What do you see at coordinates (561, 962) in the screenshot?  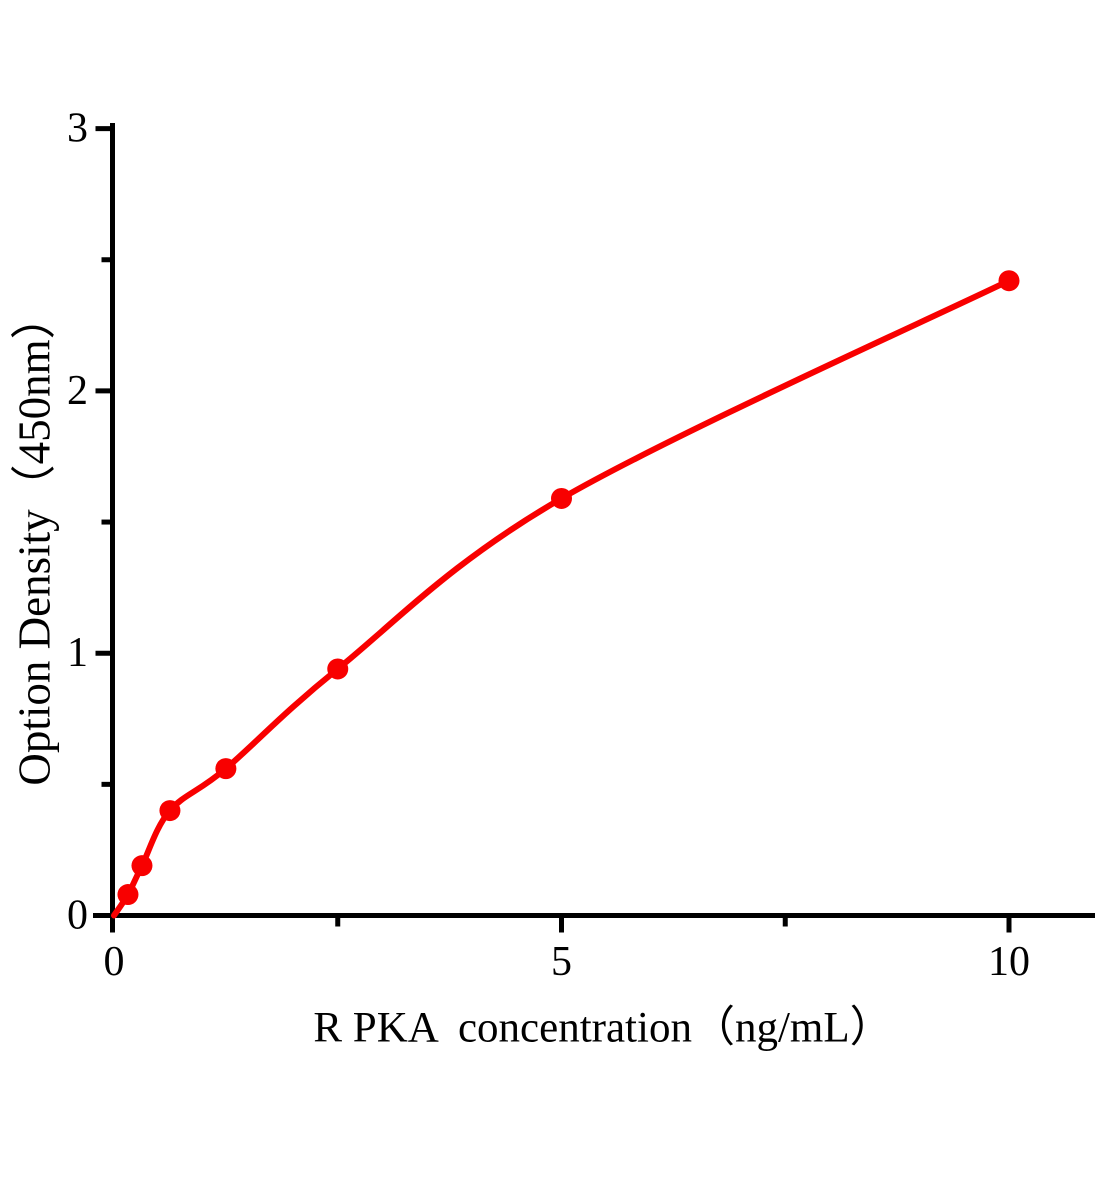 I see `x-tick-label: 5` at bounding box center [561, 962].